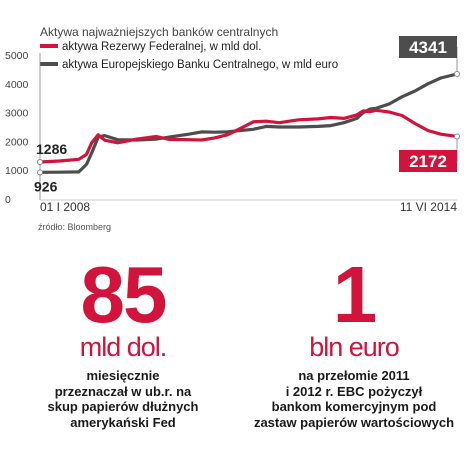  I want to click on stat-ecb-unit: bln euro, so click(354, 347).